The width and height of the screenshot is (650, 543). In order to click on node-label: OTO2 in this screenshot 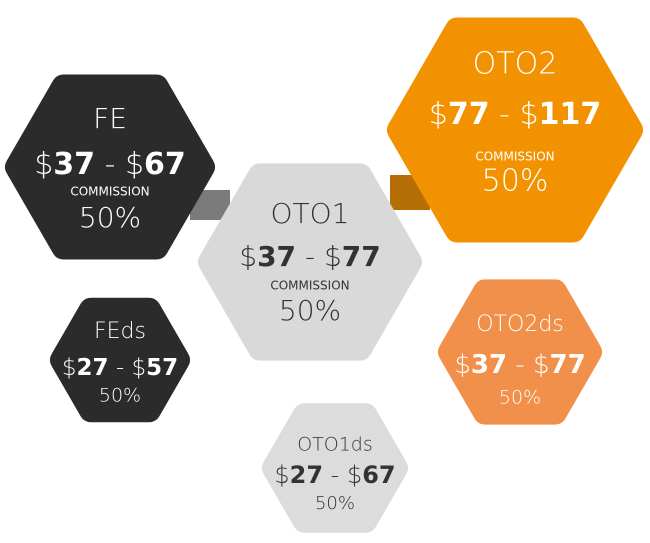, I will do `click(515, 64)`.